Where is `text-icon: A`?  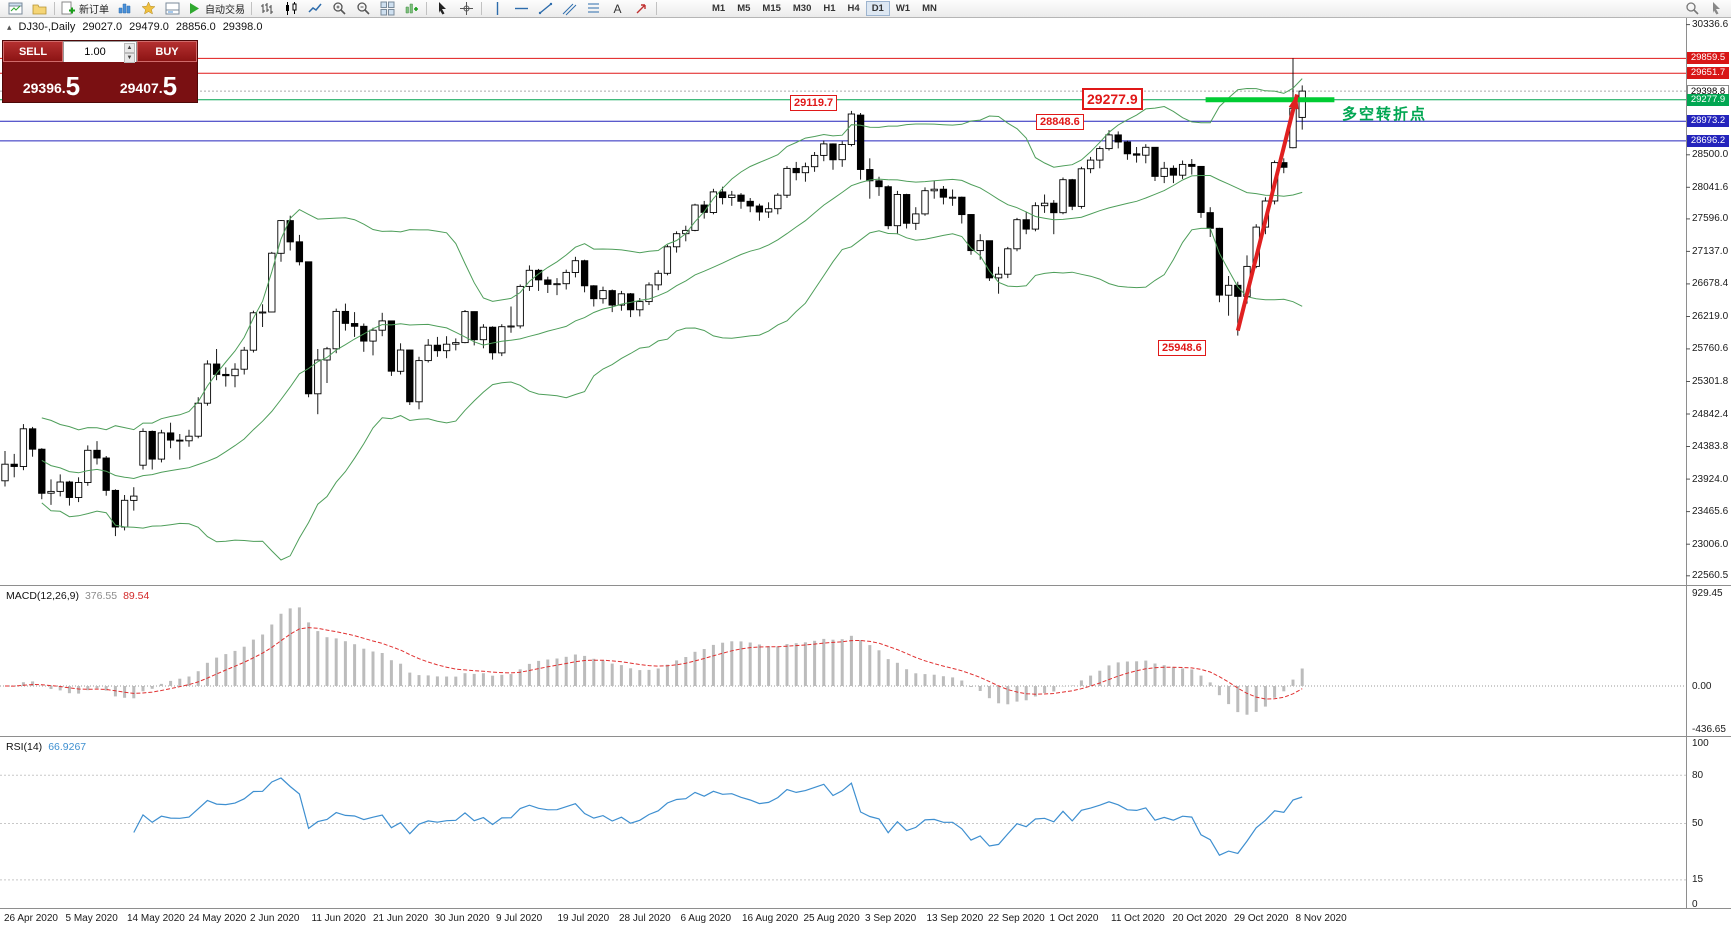
text-icon: A is located at coordinates (617, 9).